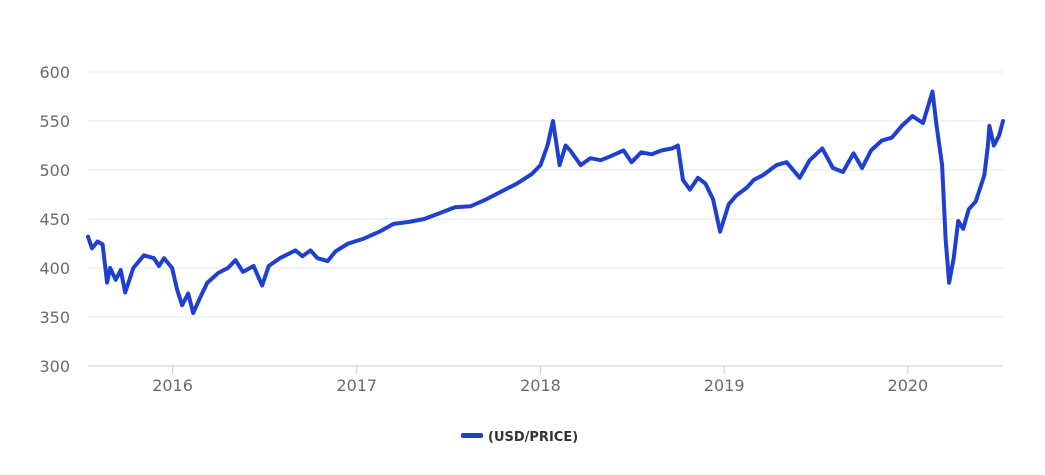 The height and width of the screenshot is (475, 1045). What do you see at coordinates (54, 72) in the screenshot?
I see `y-tick-label: 600` at bounding box center [54, 72].